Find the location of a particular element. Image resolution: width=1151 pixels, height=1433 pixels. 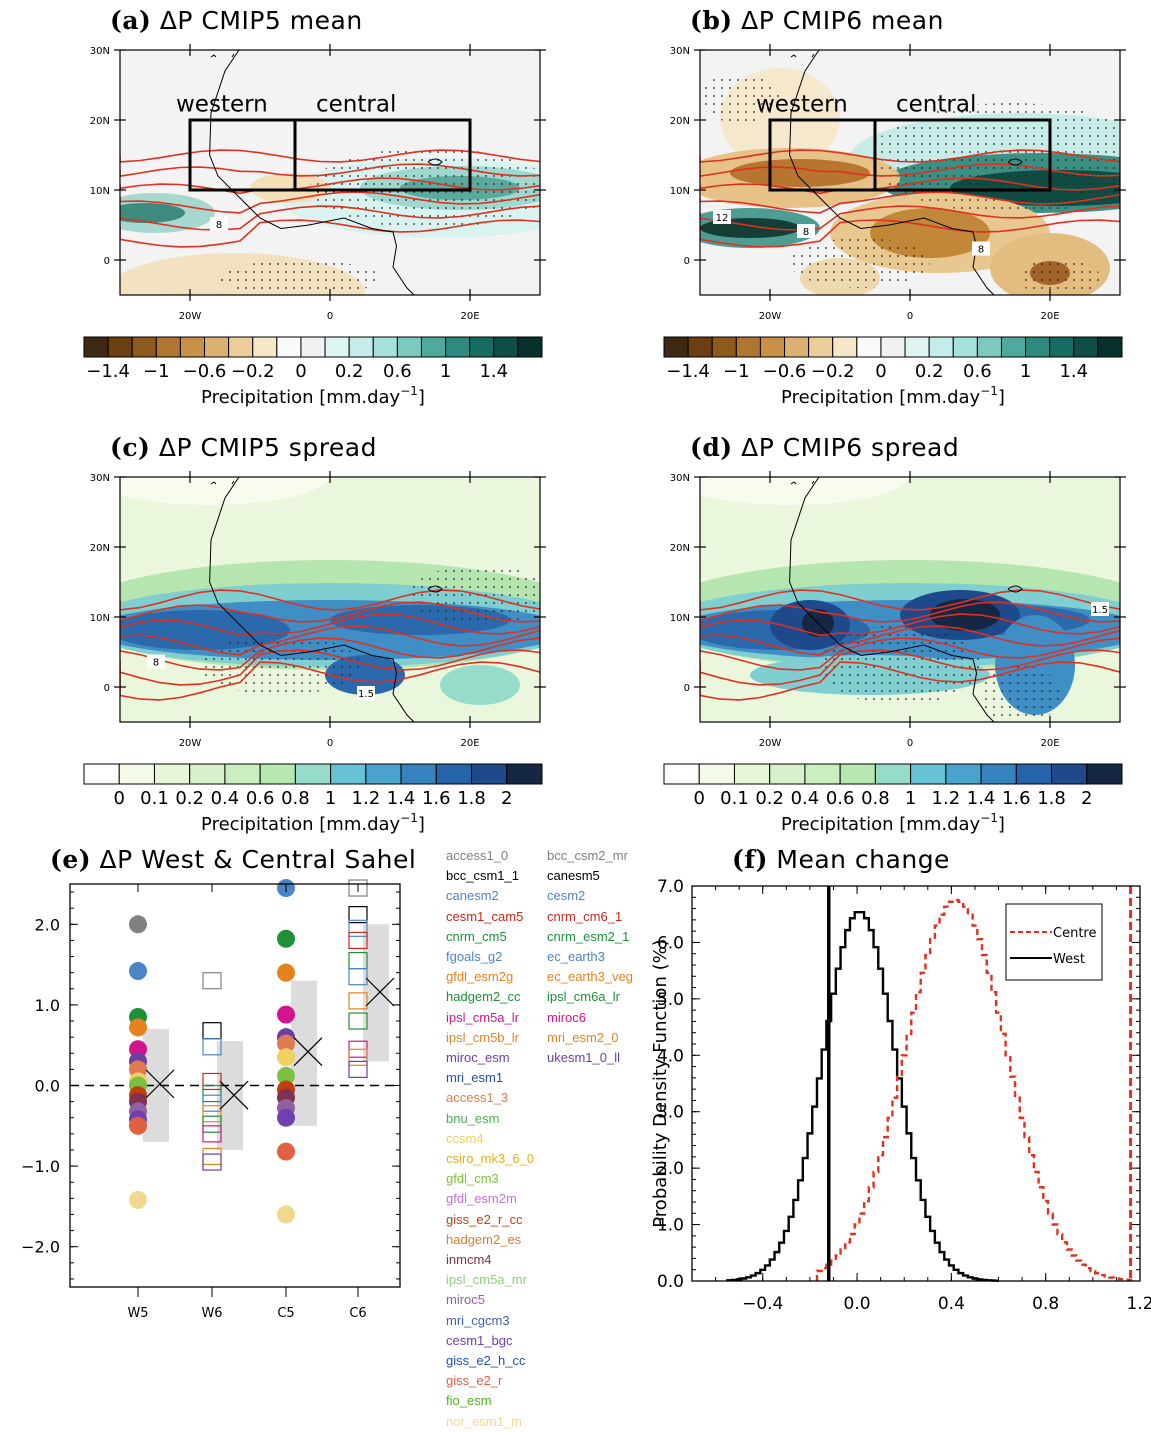

legend-model-name: ipsl_cm5a_lr is located at coordinates (482, 1017).